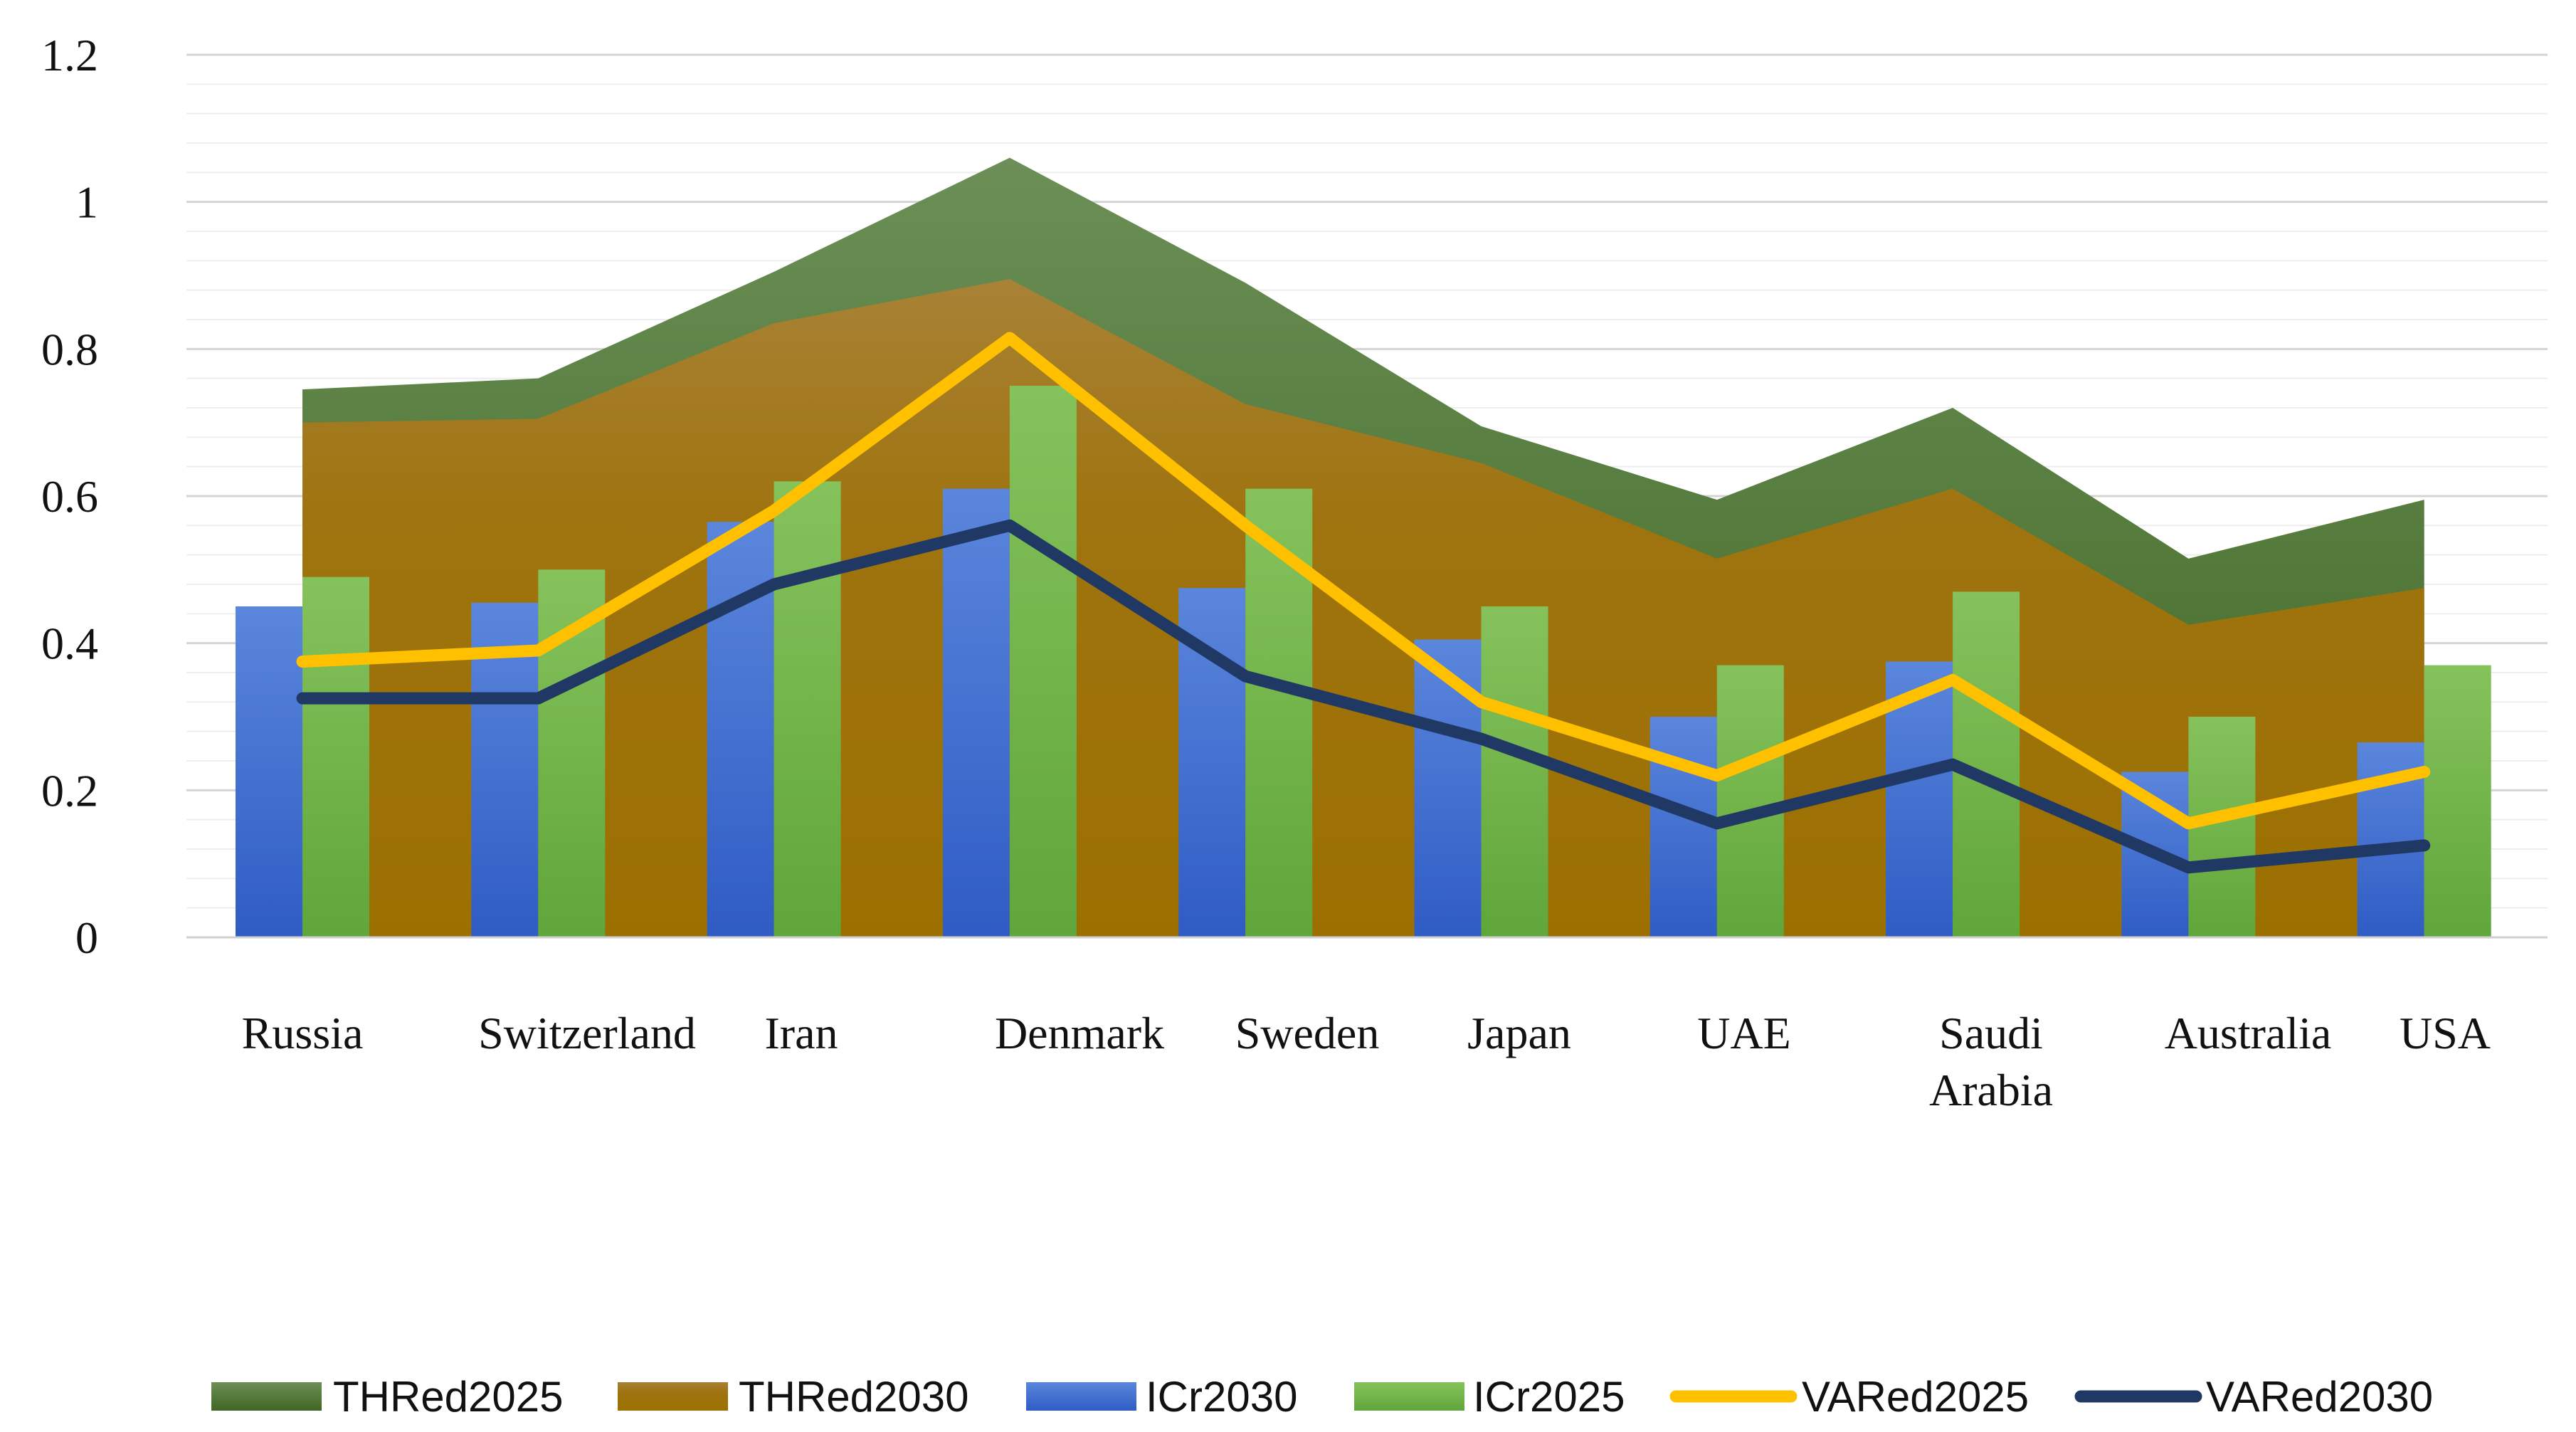 This screenshot has width=2576, height=1432. What do you see at coordinates (1549, 1397) in the screenshot?
I see `legend-label-icr2025: ICr2025` at bounding box center [1549, 1397].